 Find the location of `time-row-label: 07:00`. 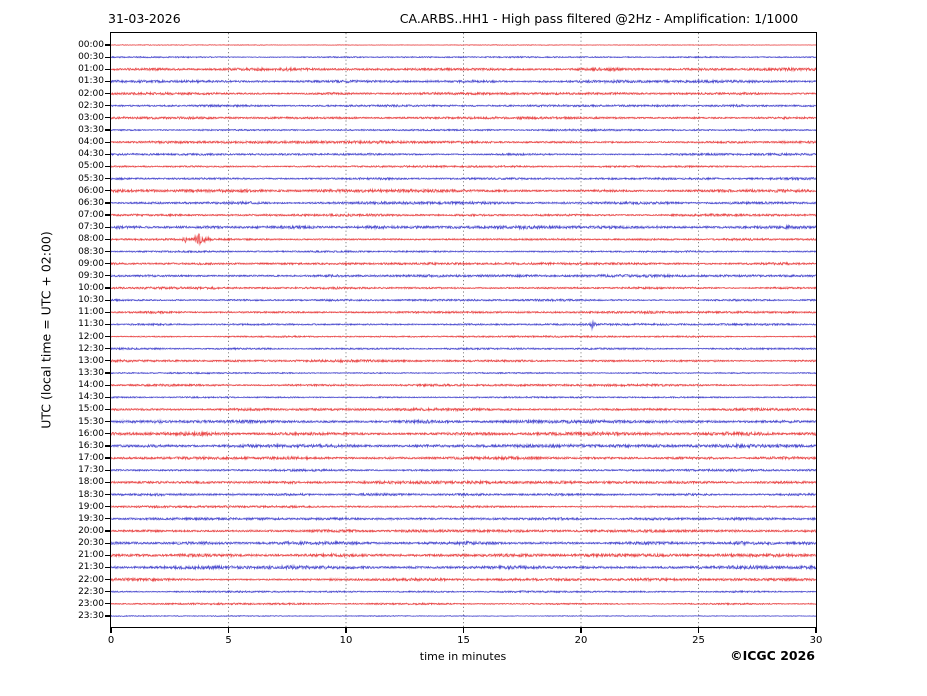

time-row-label: 07:00 is located at coordinates (91, 215).